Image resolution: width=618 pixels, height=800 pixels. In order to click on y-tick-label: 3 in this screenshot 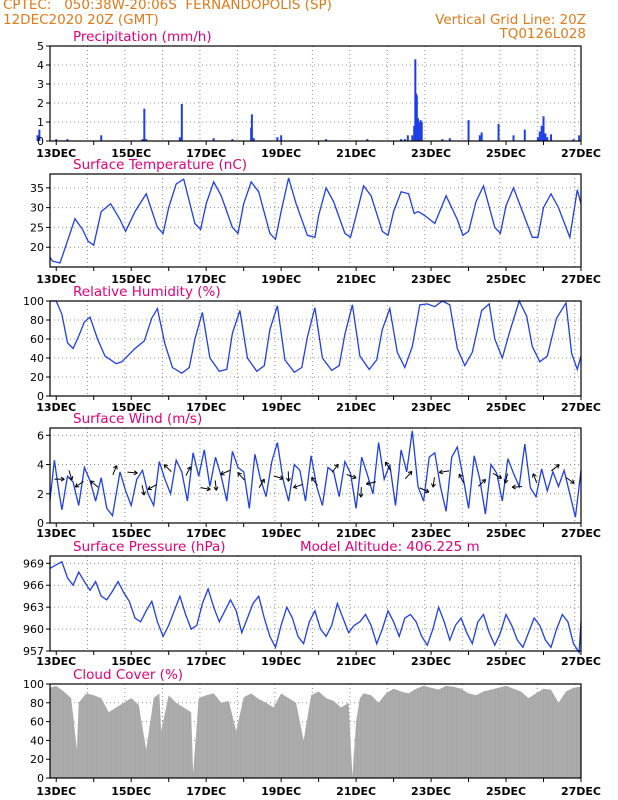, I will do `click(40, 84)`.